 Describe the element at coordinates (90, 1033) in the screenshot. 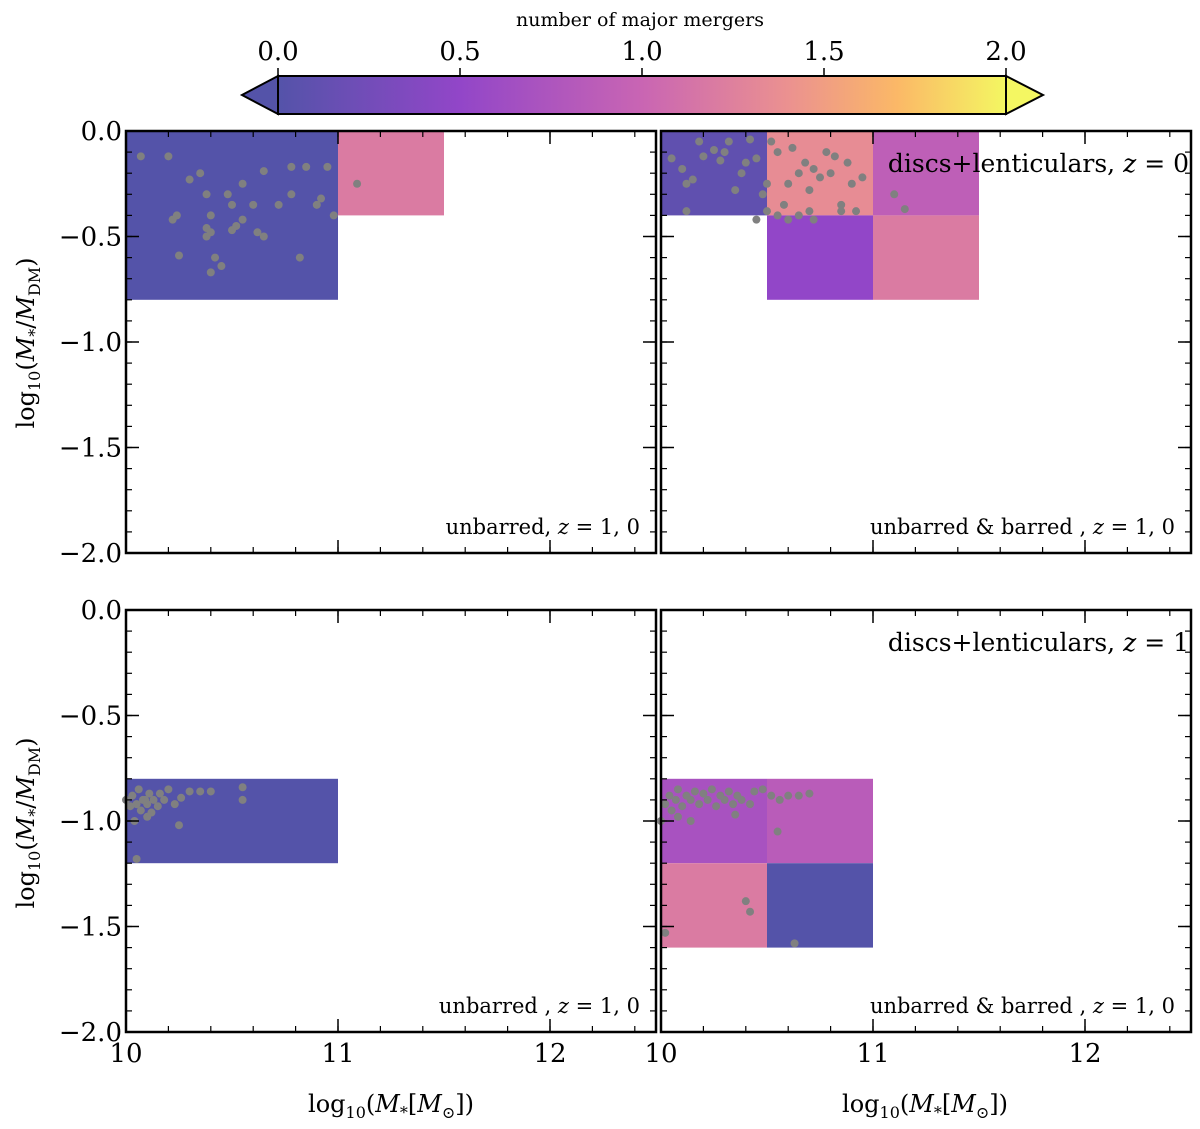

I see `y-tick-label: −2.0` at that location.